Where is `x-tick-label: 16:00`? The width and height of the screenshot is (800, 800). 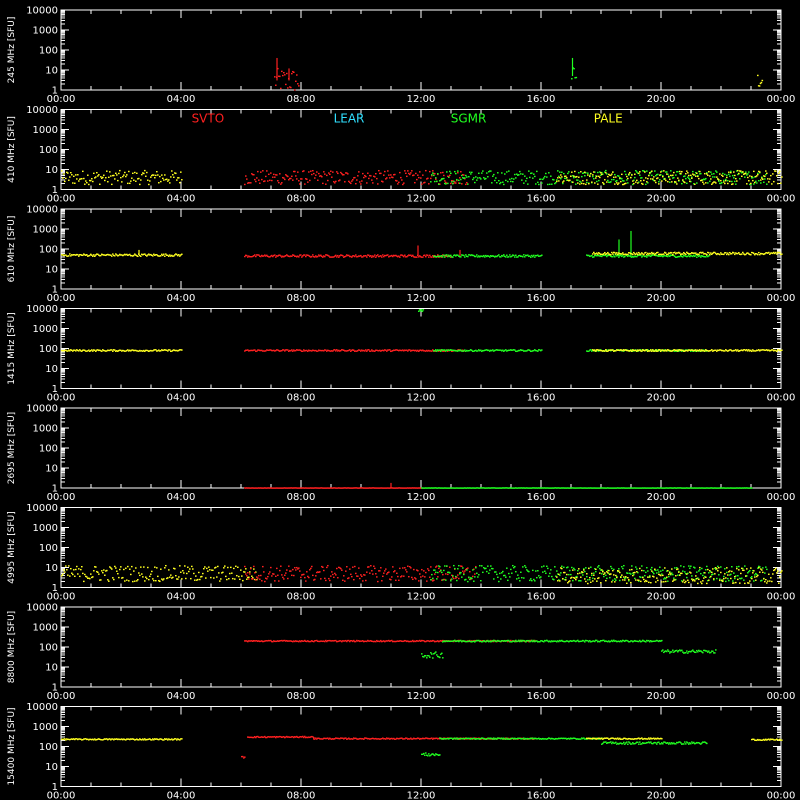 x-tick-label: 16:00 is located at coordinates (541, 597).